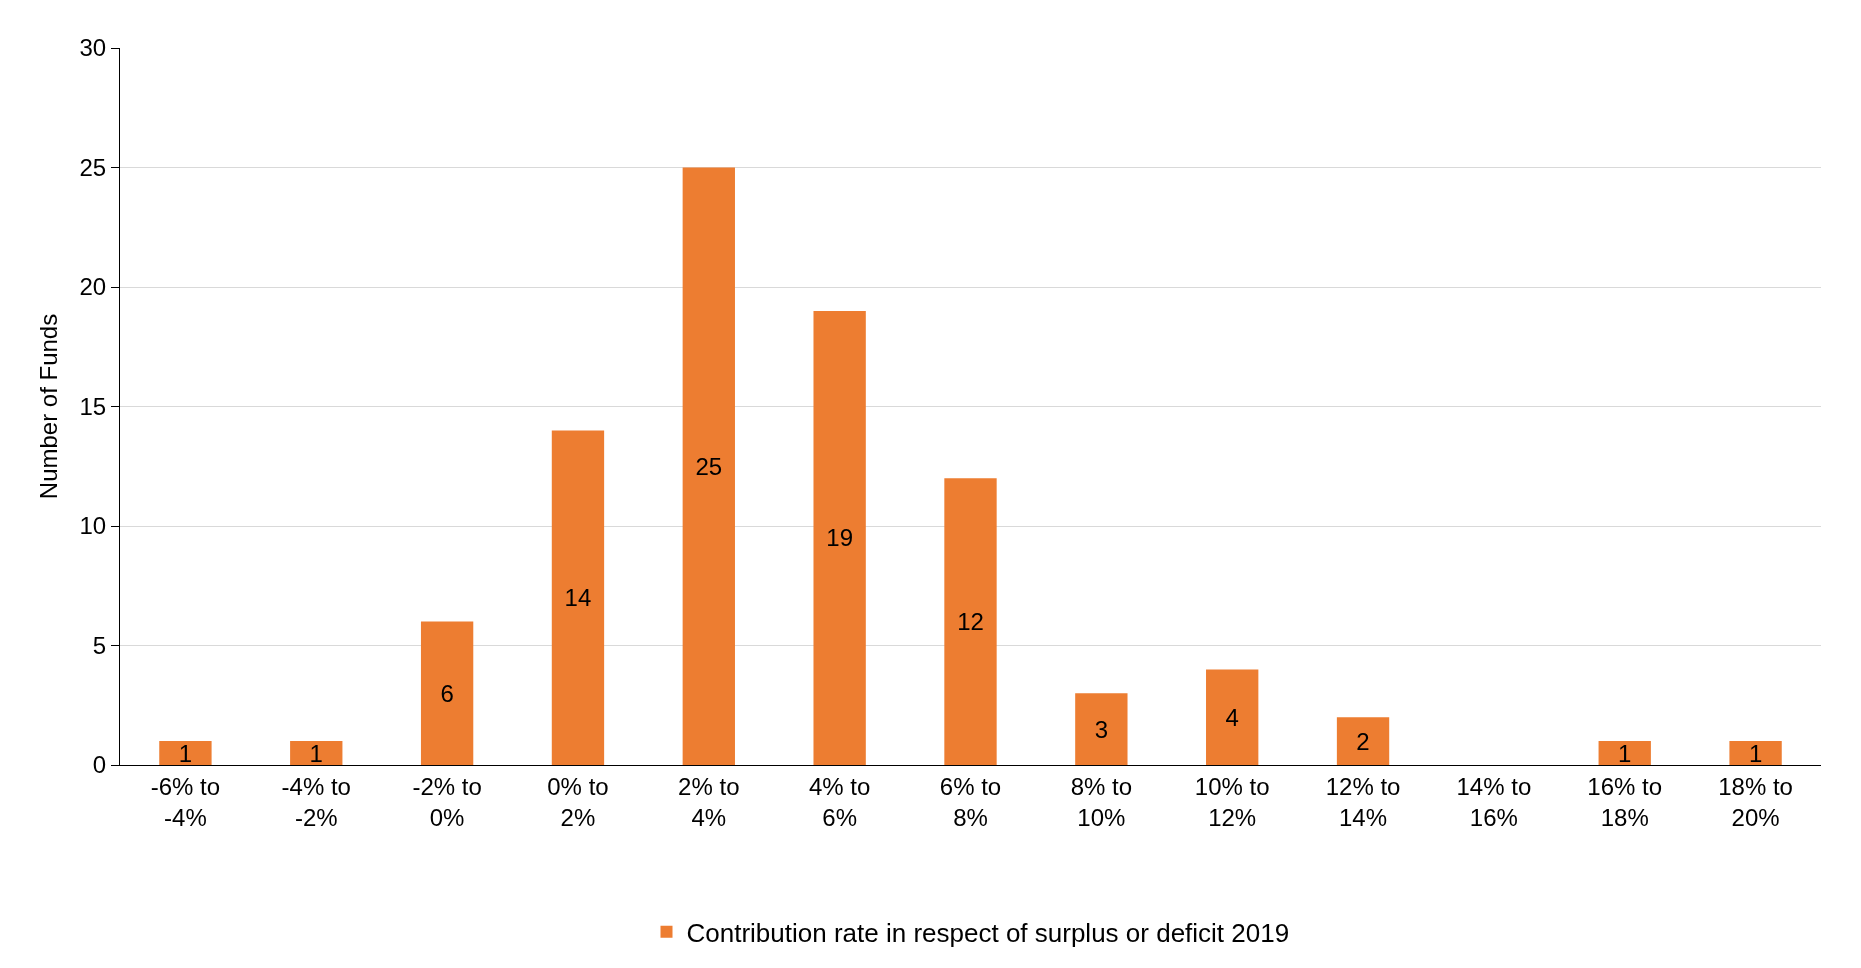  I want to click on y-tick-label: 0, so click(99, 765).